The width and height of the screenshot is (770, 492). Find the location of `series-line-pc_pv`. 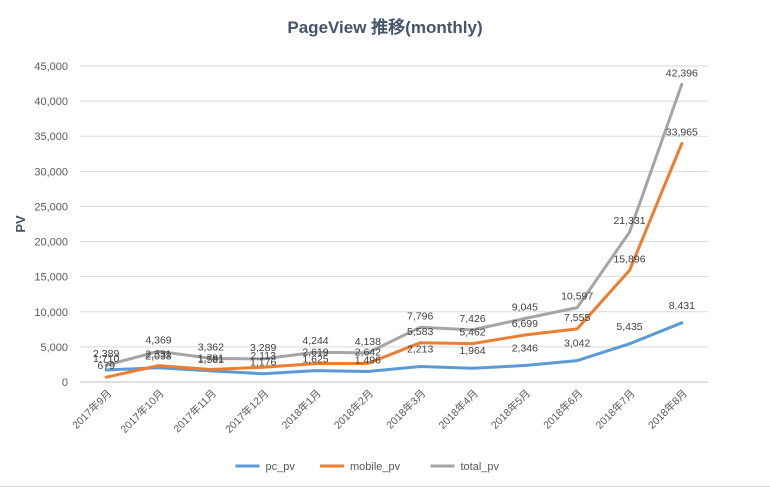

series-line-pc_pv is located at coordinates (394, 348).